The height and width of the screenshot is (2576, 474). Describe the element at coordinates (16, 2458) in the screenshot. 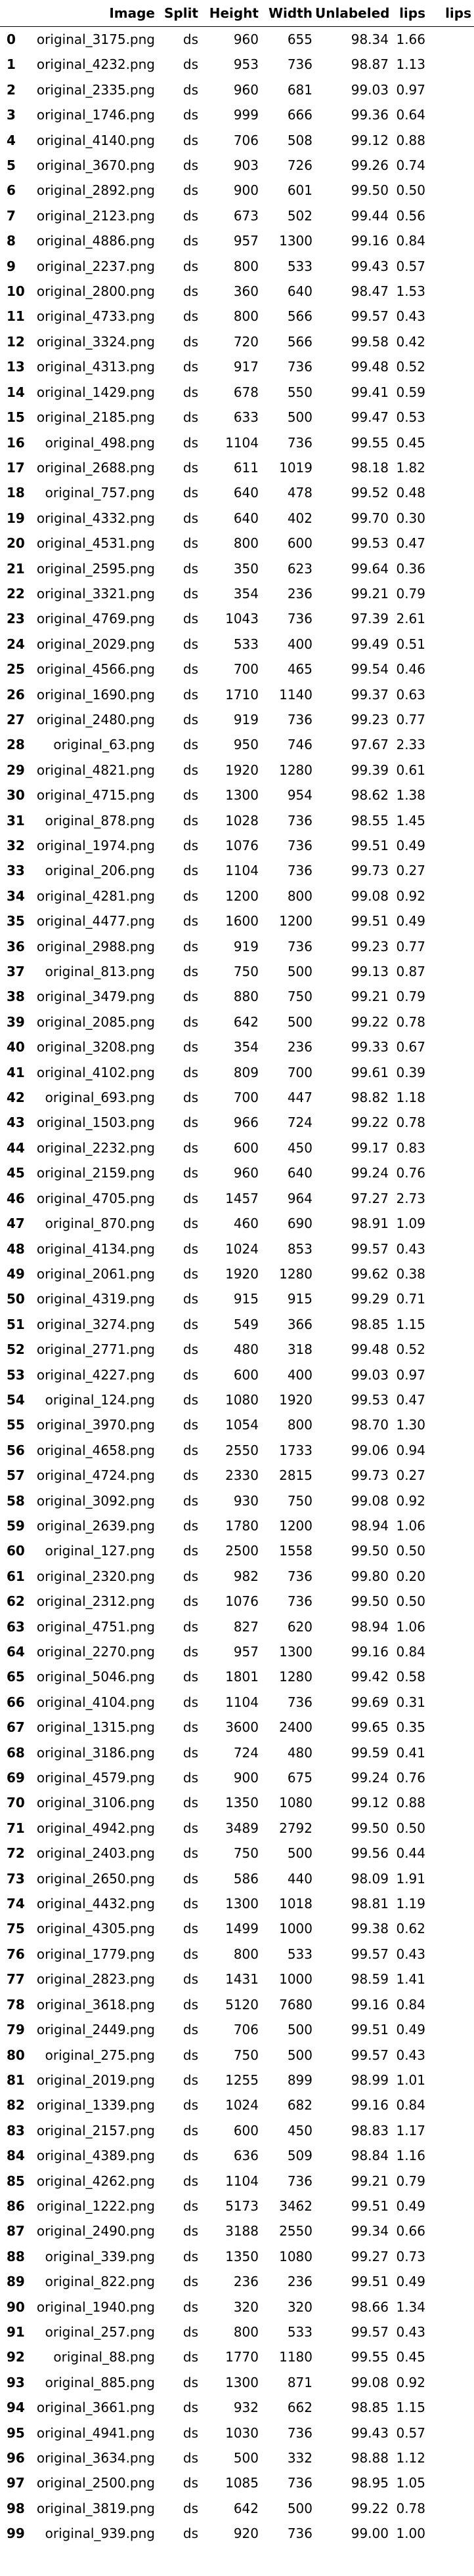

I see `row-index: 96` at that location.